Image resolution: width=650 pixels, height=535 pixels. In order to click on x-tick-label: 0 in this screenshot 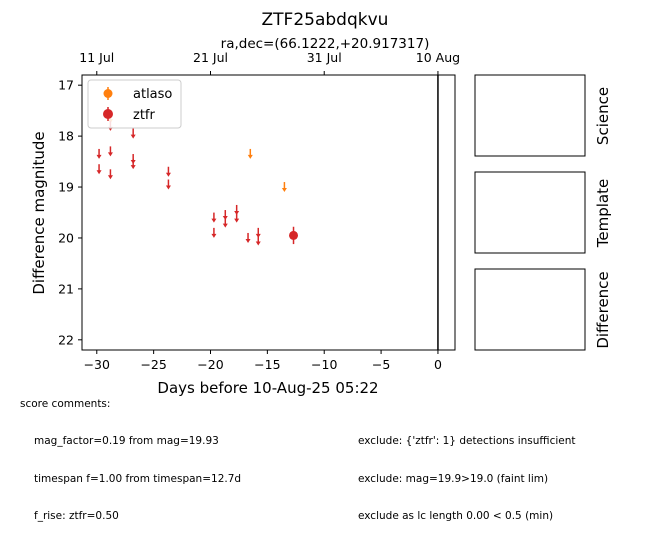, I will do `click(438, 364)`.